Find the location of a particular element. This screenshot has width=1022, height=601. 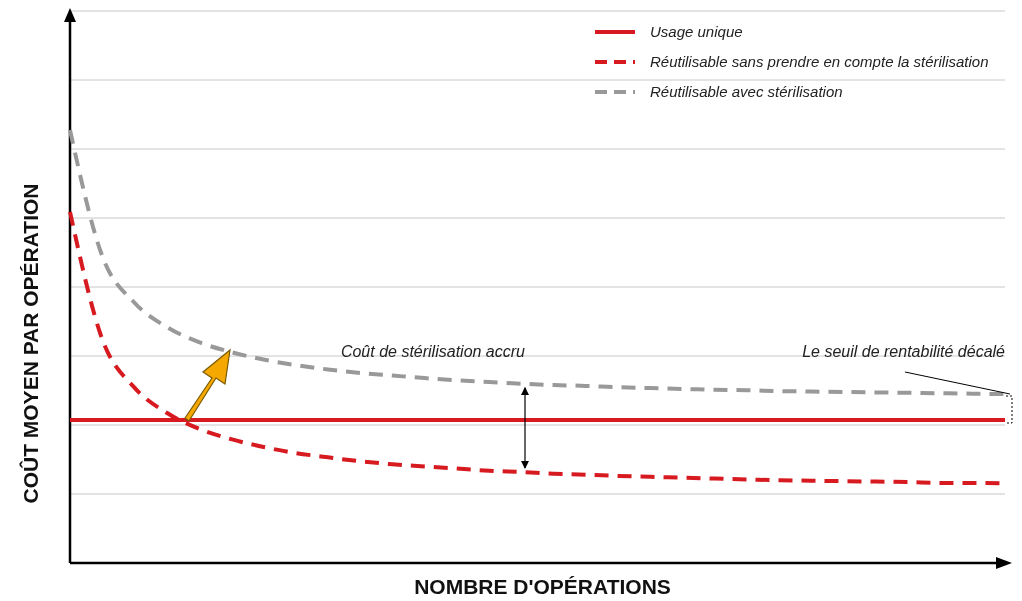

legend-label: Réutilisable avec stérilisation is located at coordinates (746, 91).